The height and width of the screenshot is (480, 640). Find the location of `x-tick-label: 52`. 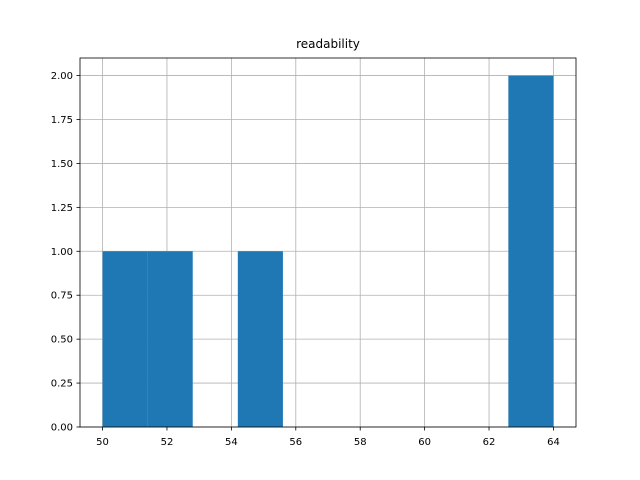

x-tick-label: 52 is located at coordinates (167, 442).